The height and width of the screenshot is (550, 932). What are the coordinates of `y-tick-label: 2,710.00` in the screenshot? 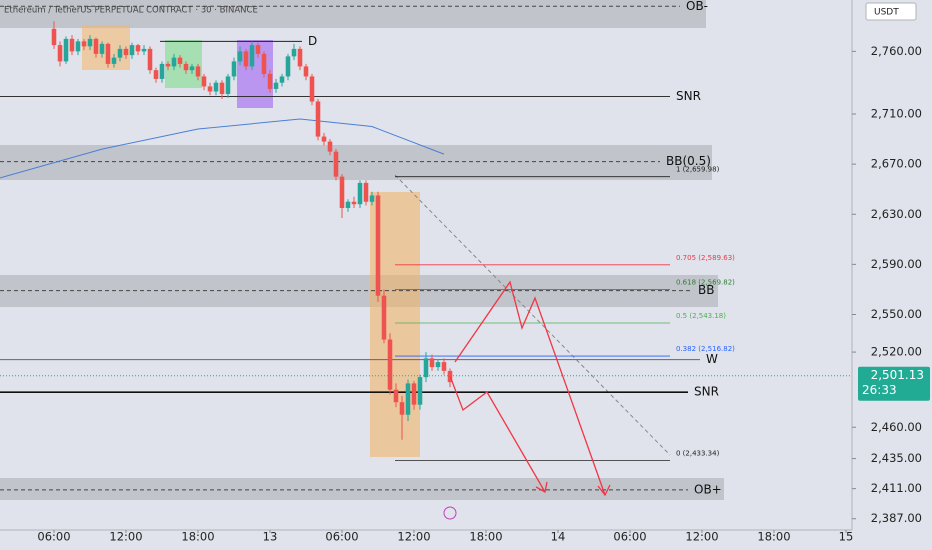 It's located at (896, 114).